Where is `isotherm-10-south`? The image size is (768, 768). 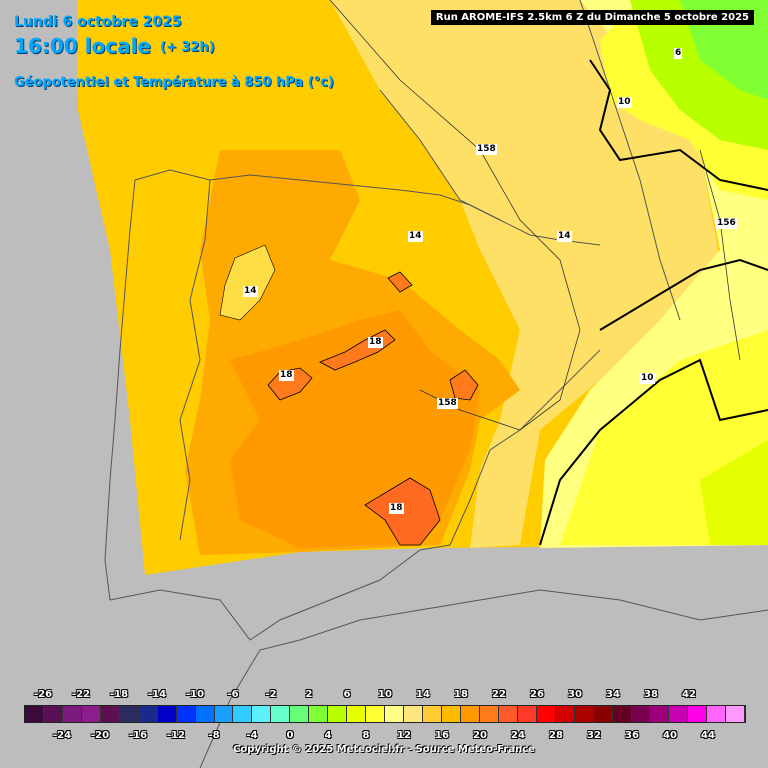 isotherm-10-south is located at coordinates (653, 452).